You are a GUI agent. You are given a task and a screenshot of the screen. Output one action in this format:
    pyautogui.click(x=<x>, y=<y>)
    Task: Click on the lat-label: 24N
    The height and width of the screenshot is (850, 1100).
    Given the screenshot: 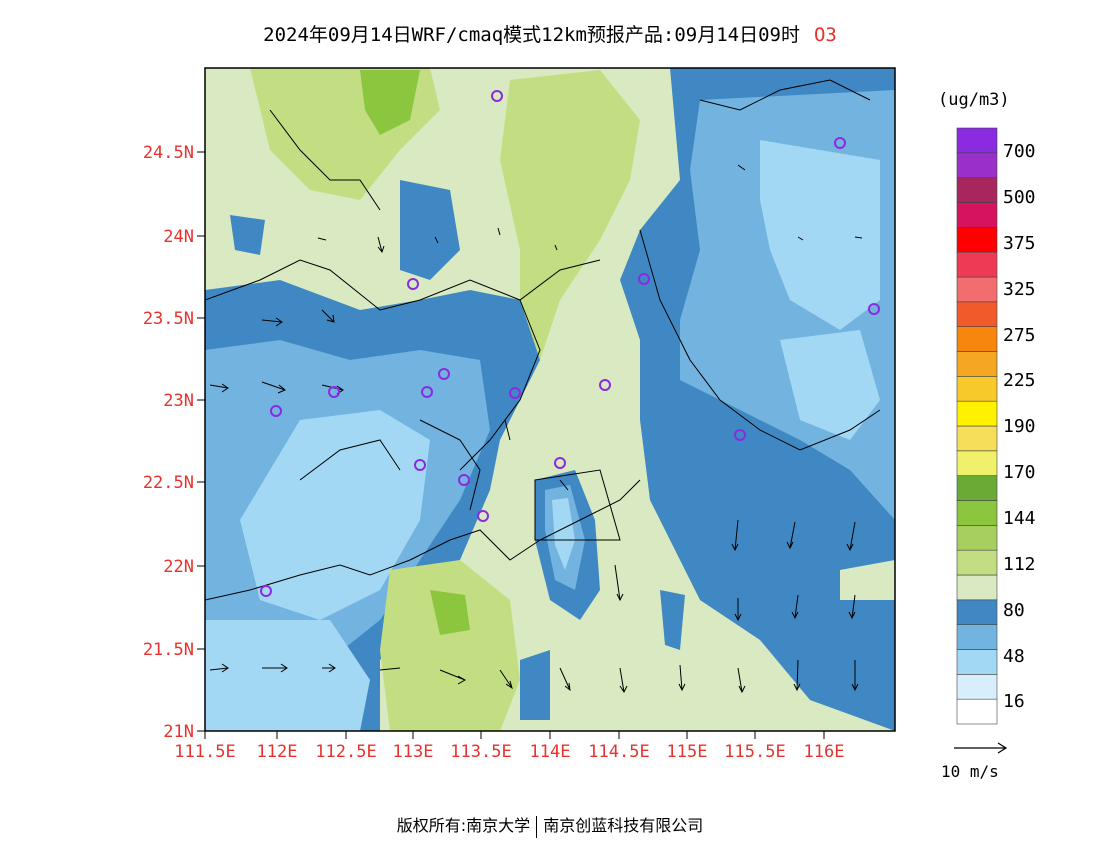 What is the action you would take?
    pyautogui.click(x=178, y=237)
    